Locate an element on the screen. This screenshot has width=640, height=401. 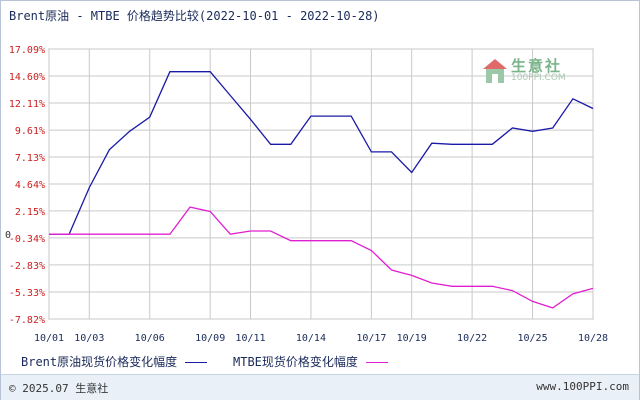
watermark: 生意社 100PPI.COM is located at coordinates (531, 72).